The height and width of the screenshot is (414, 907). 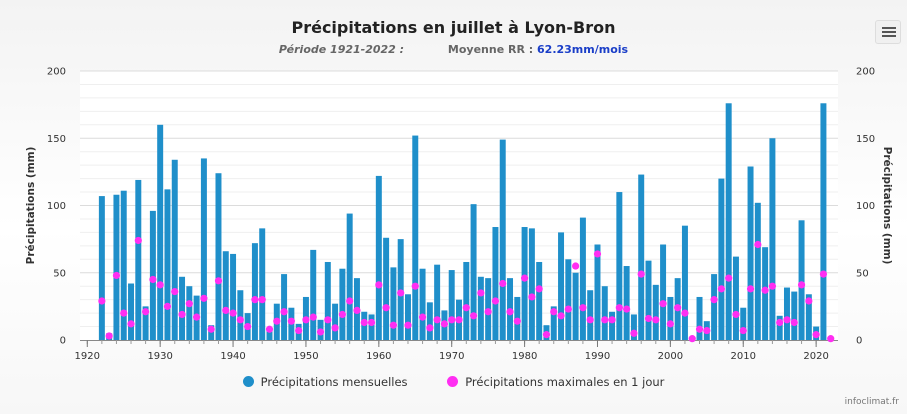 I want to click on x-tick-label: 1960, so click(x=378, y=356).